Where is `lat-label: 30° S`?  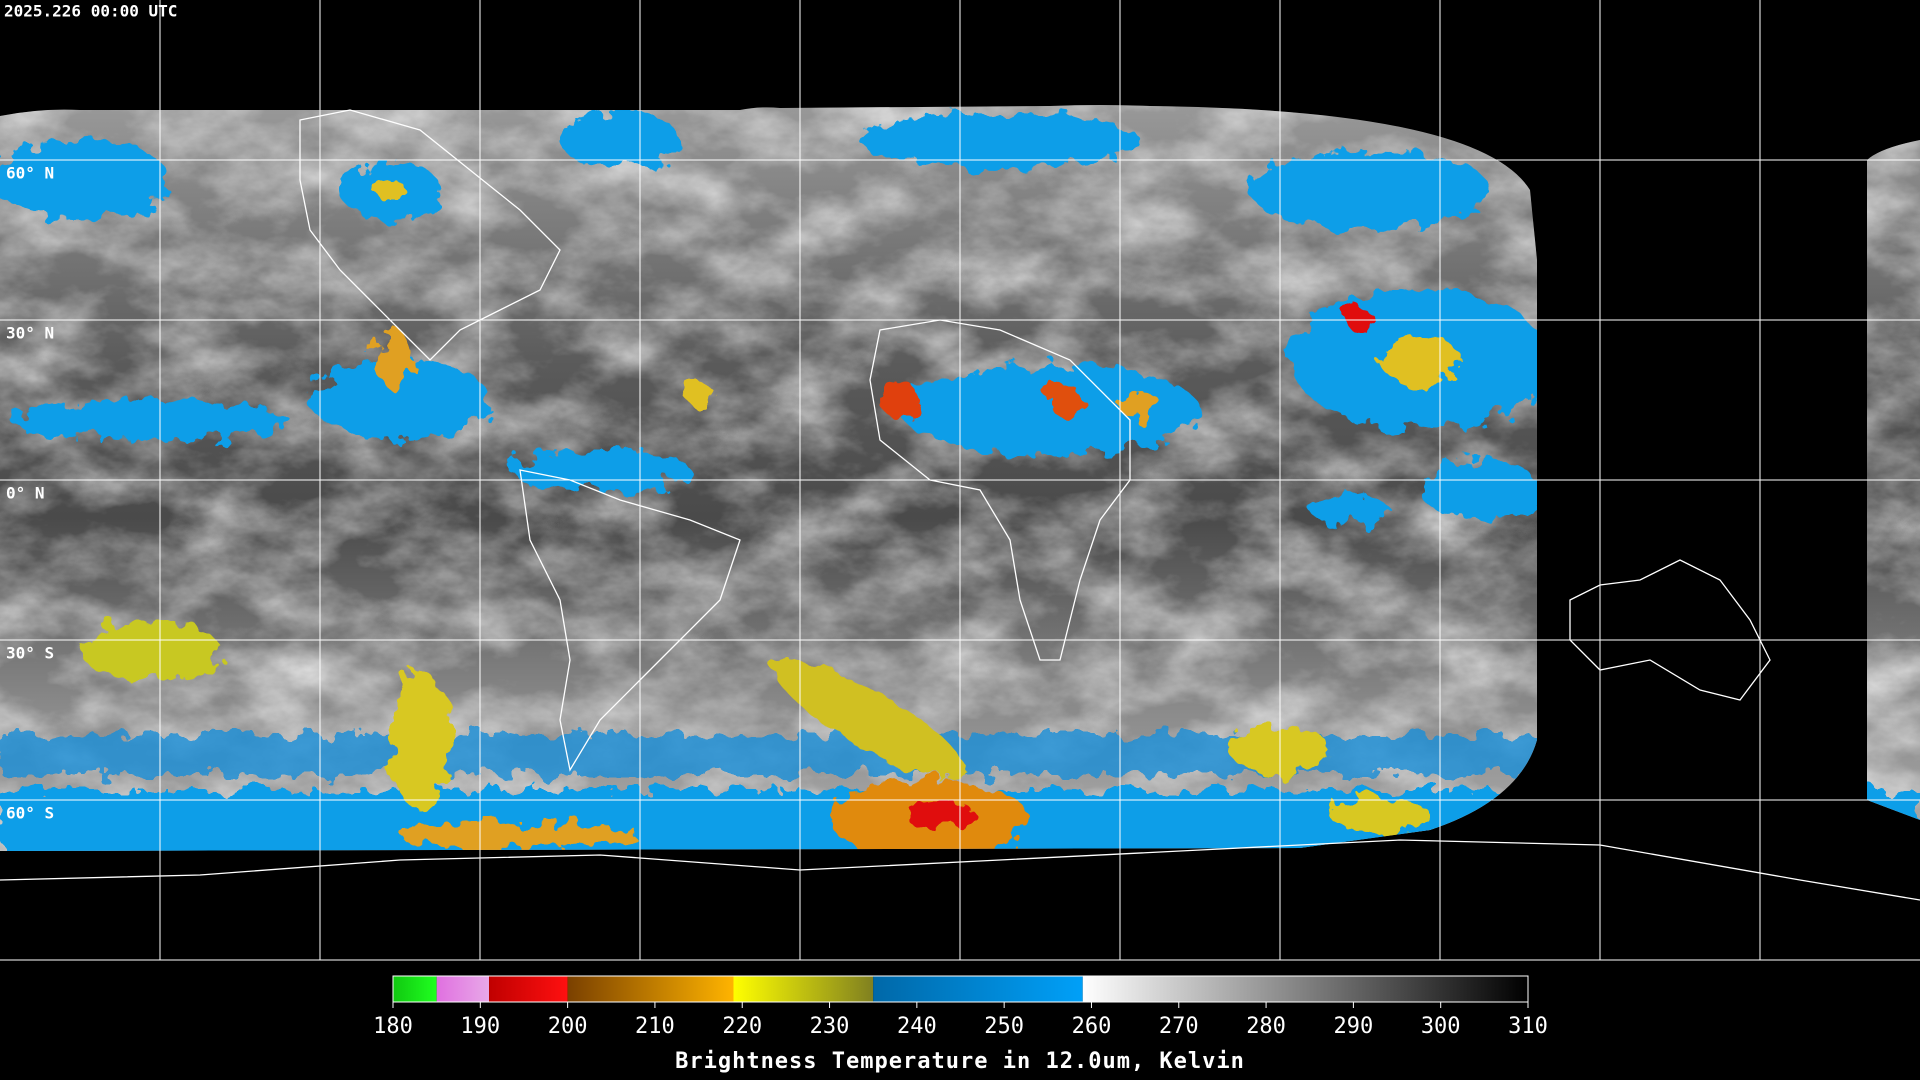 lat-label: 30° S is located at coordinates (30, 653).